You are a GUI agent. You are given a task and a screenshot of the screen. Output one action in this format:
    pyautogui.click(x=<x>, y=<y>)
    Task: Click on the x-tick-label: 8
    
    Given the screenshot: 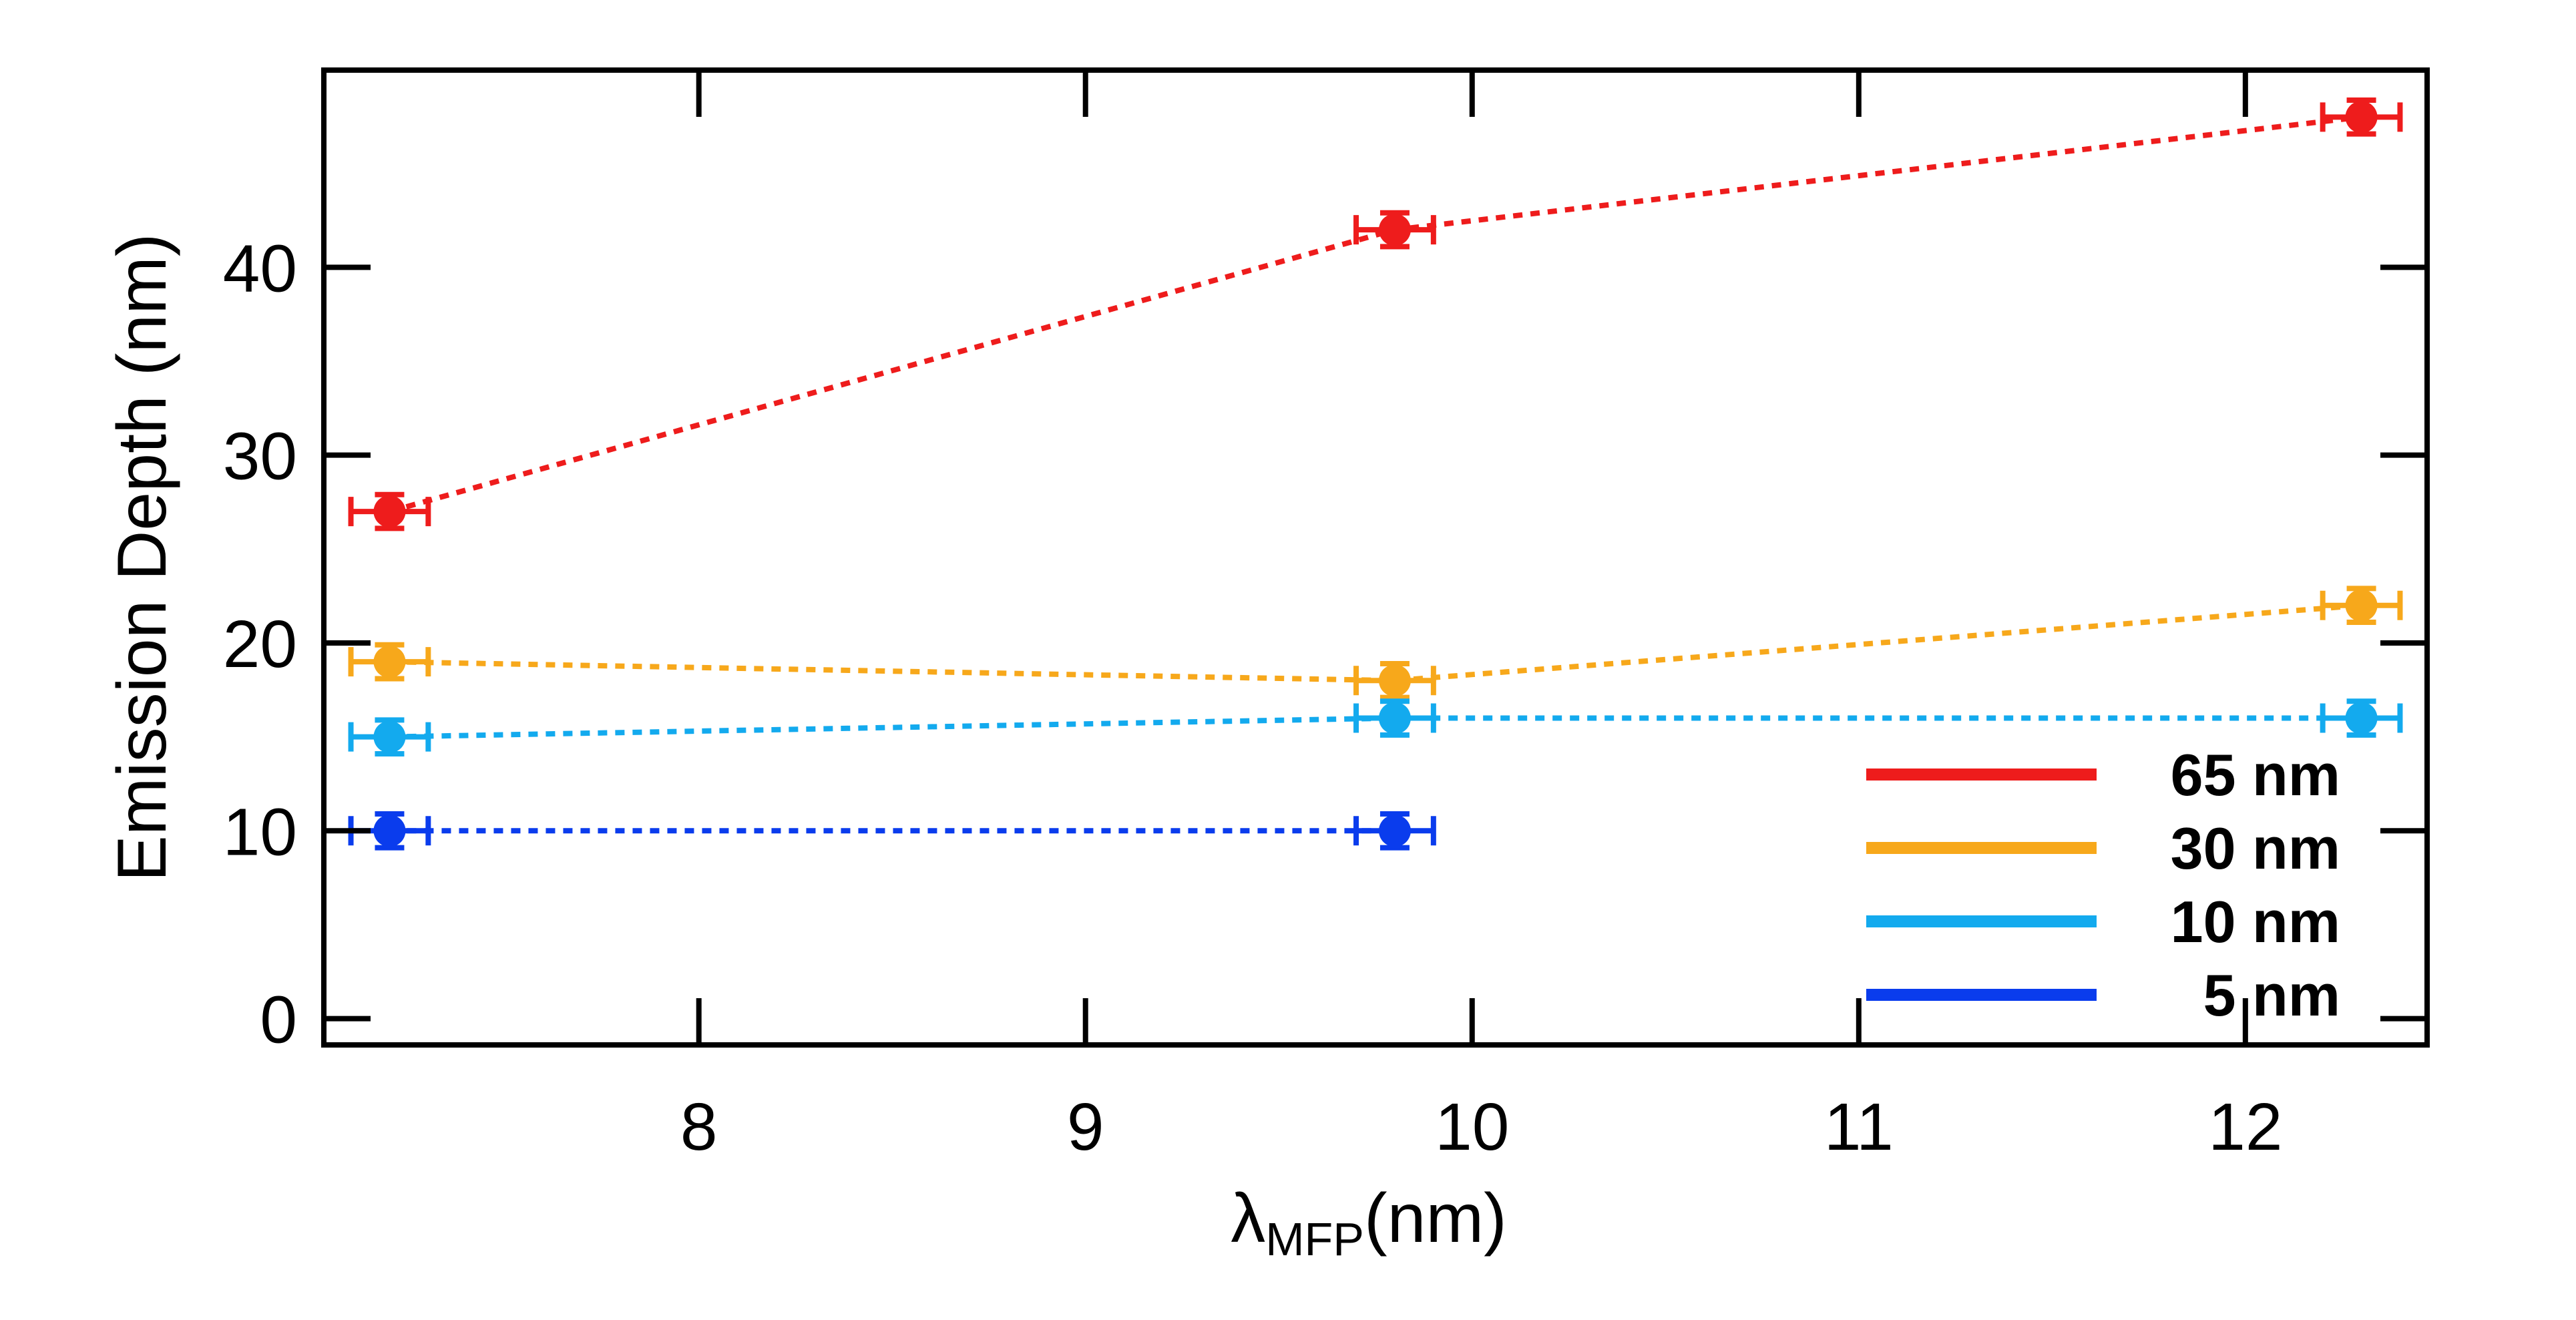 What is the action you would take?
    pyautogui.click(x=699, y=1127)
    